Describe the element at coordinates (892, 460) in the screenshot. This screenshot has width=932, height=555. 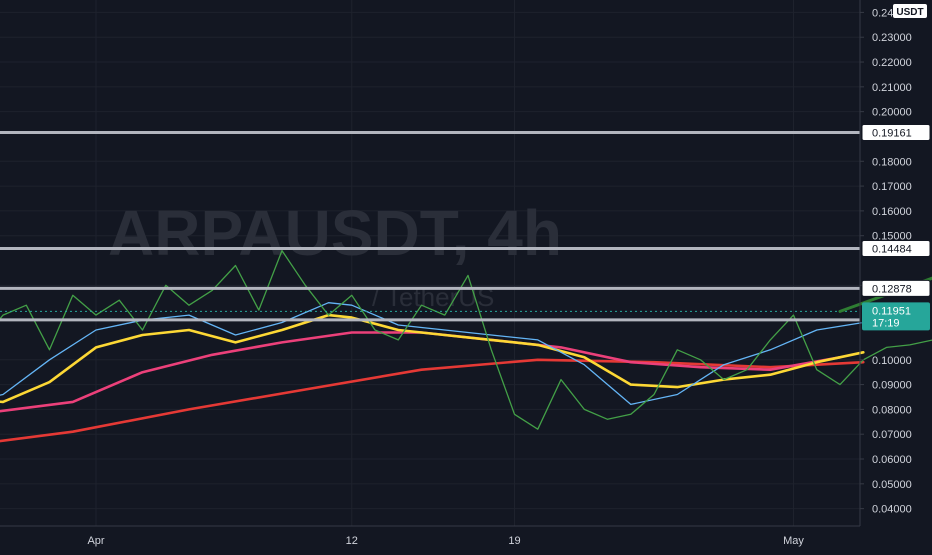
I see `y-tick-label: 0.06000` at that location.